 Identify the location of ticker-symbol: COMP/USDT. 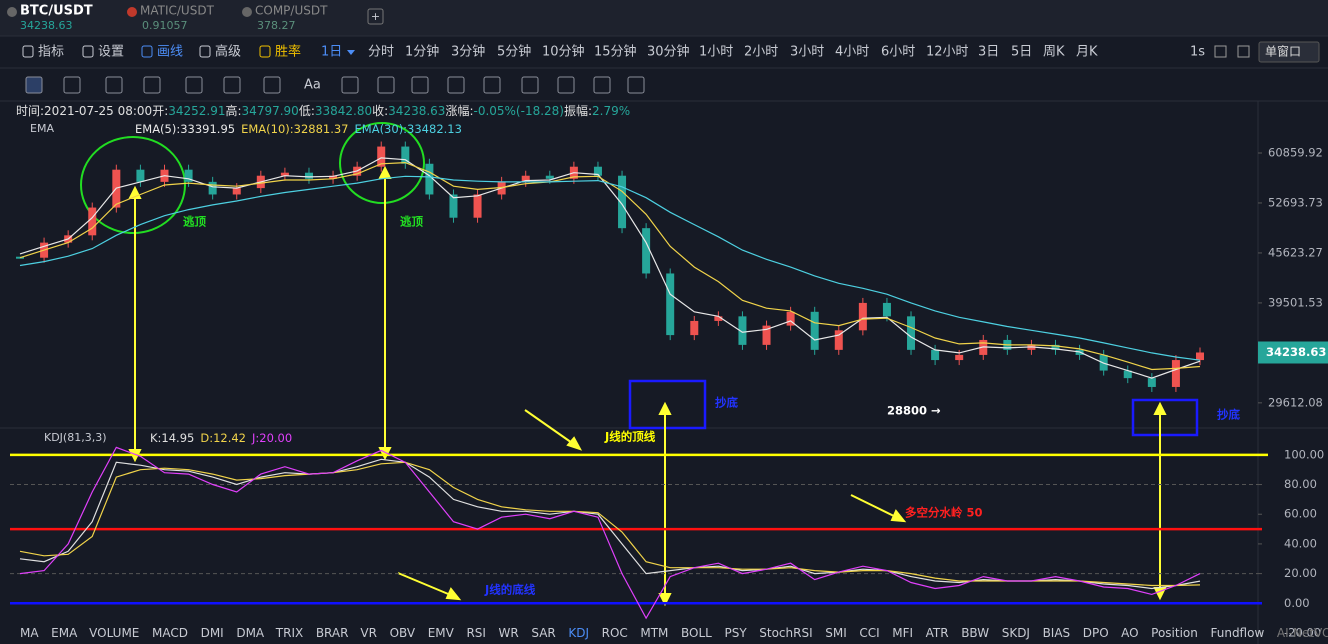
(291, 11).